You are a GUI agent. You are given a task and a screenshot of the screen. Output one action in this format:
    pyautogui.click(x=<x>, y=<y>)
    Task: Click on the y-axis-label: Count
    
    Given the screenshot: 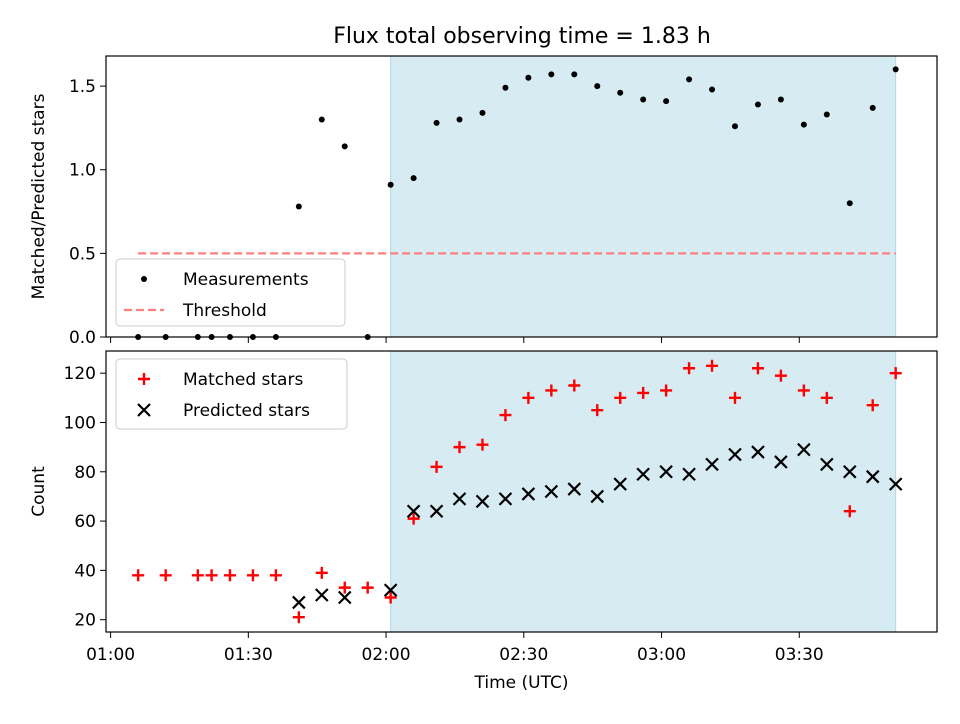 What is the action you would take?
    pyautogui.click(x=39, y=491)
    